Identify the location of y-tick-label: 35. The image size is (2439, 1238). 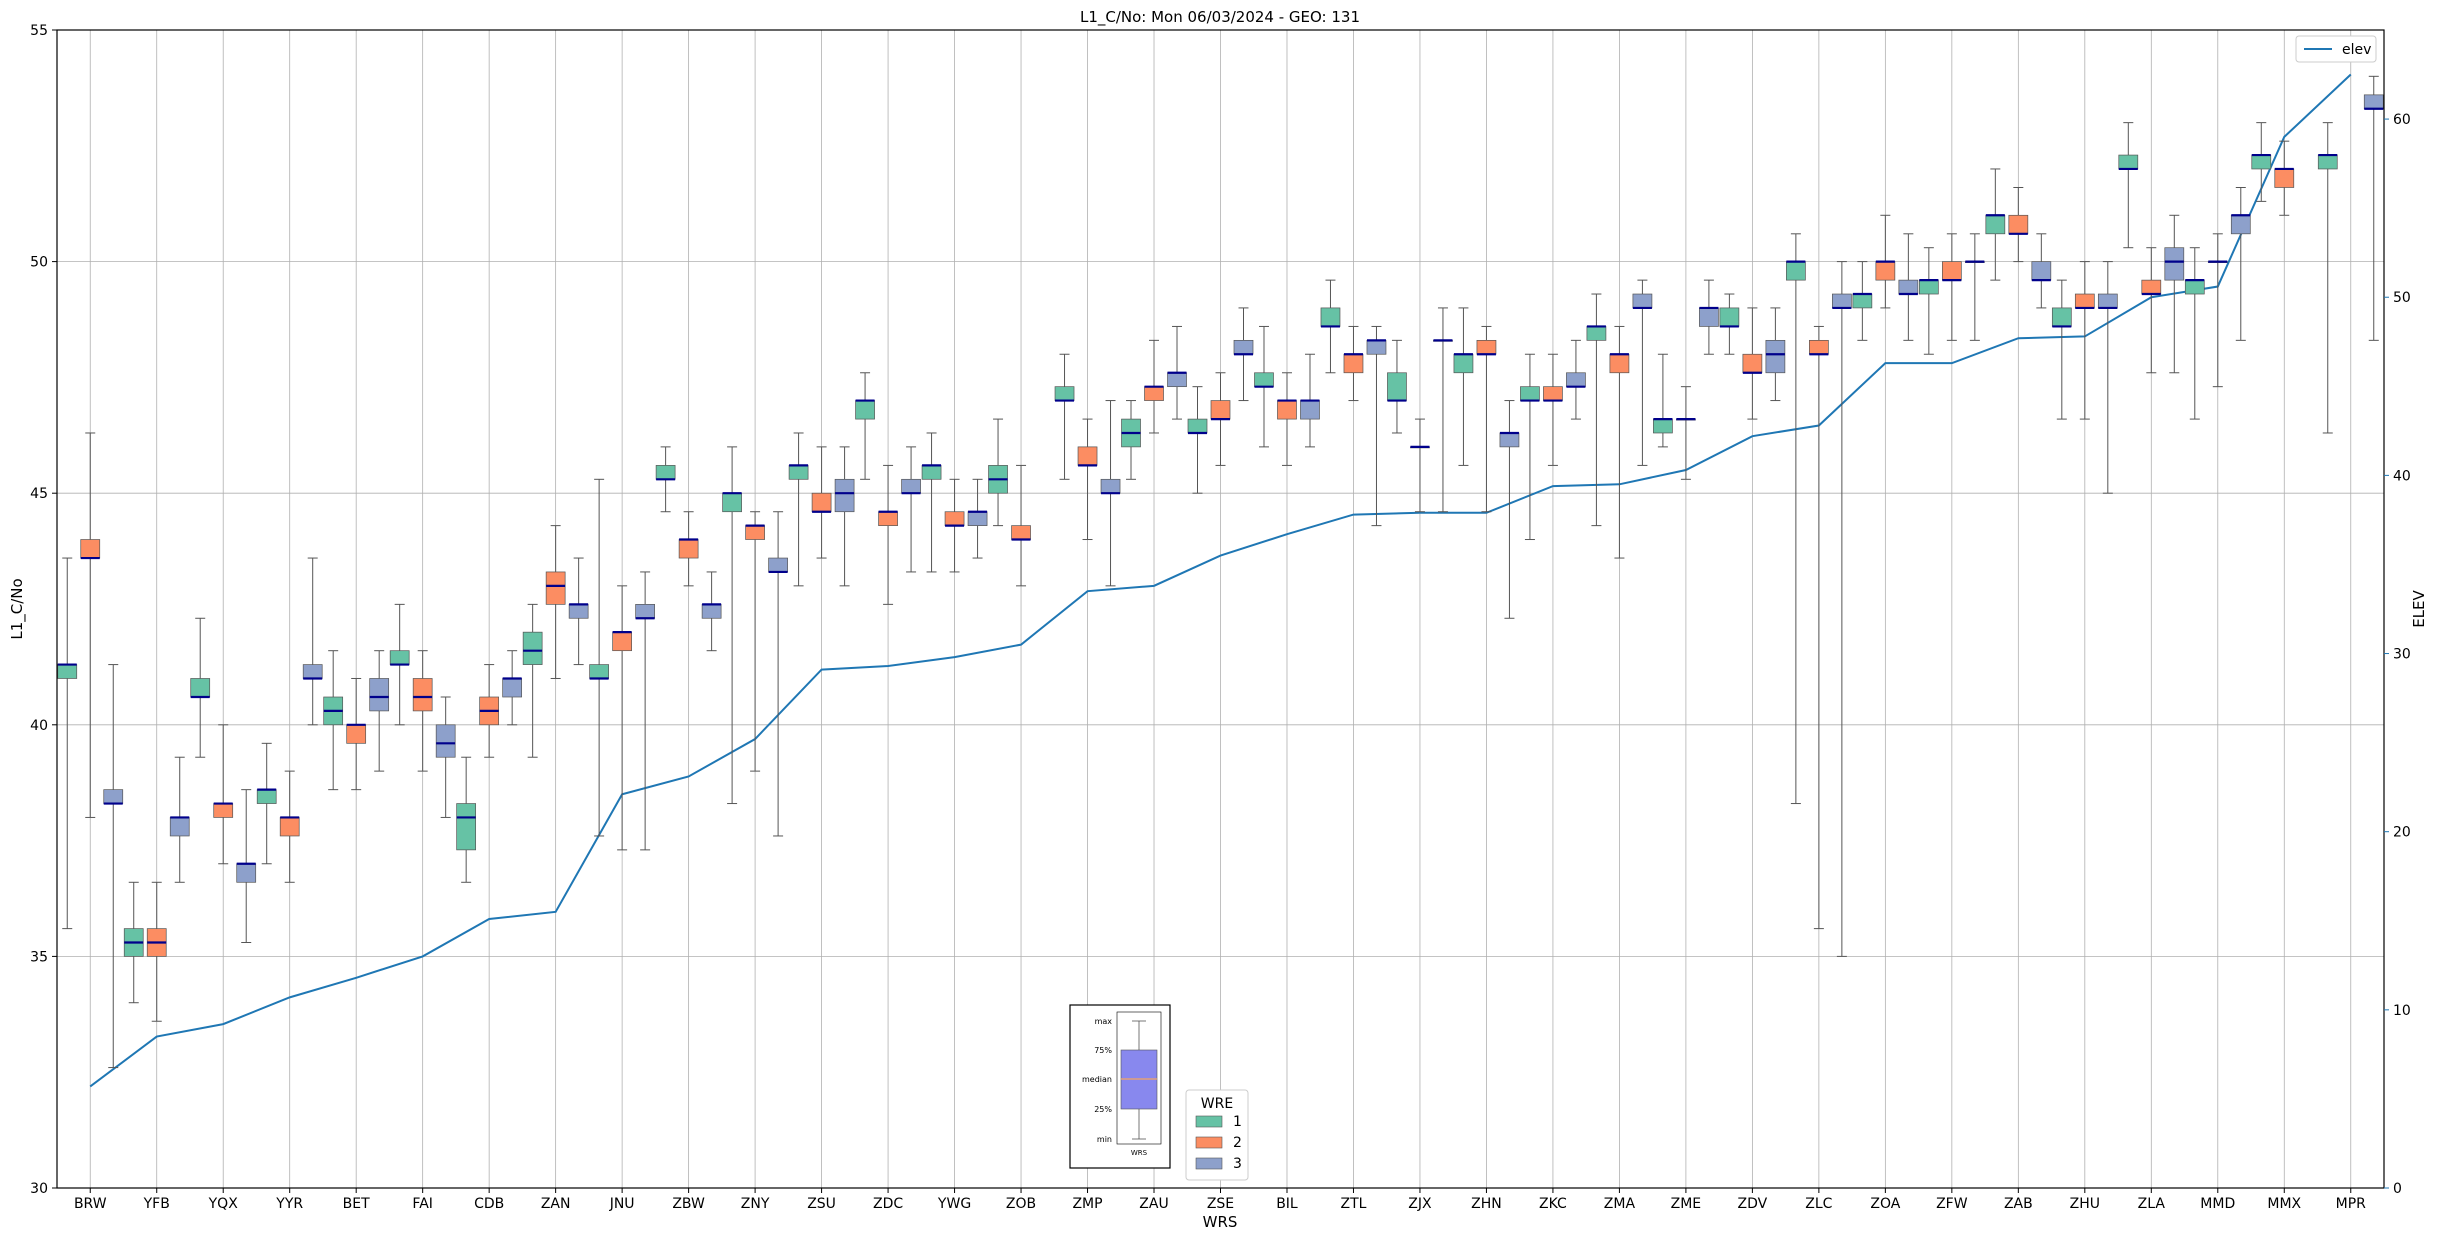
(39, 957).